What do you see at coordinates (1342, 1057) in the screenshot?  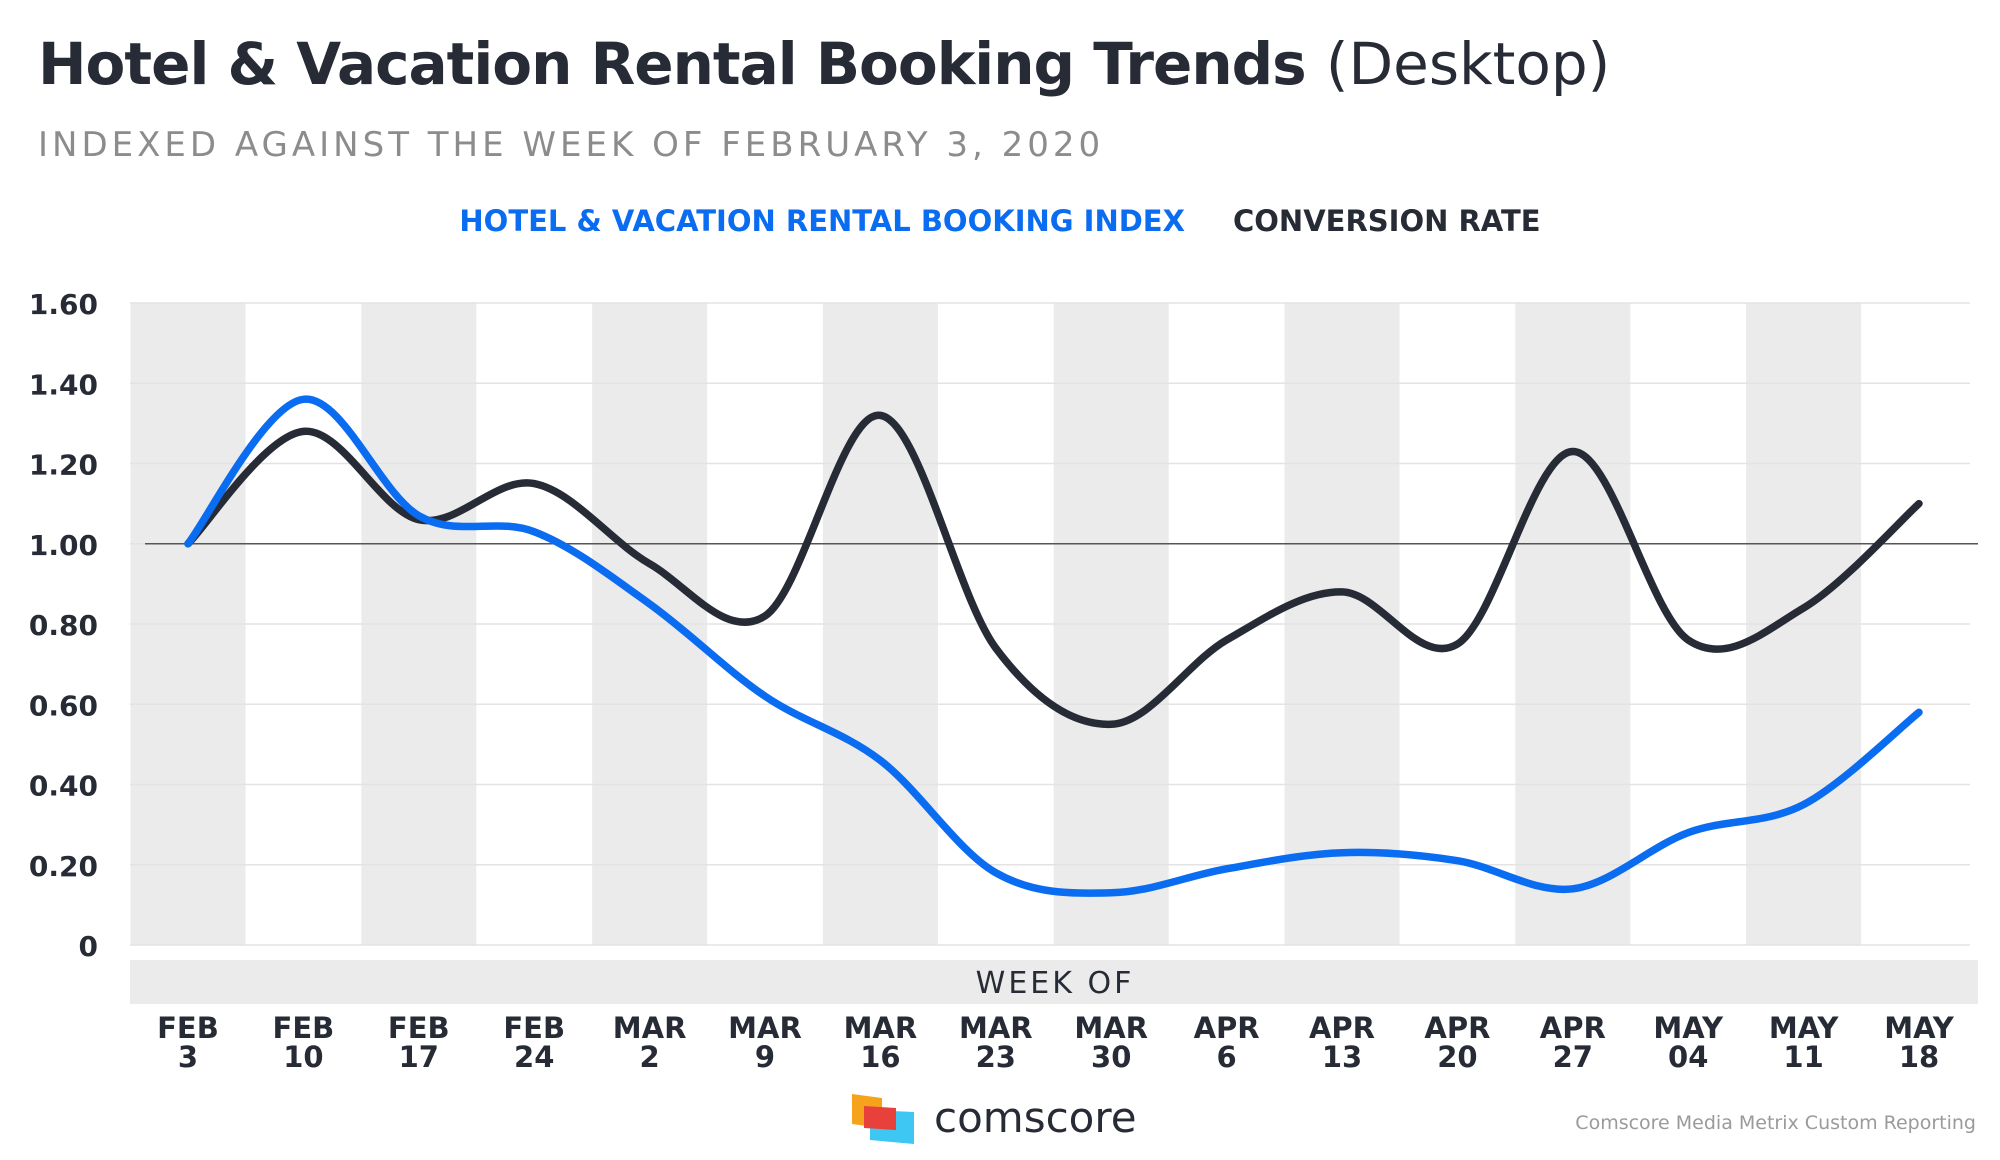 I see `x-tick-day: 13` at bounding box center [1342, 1057].